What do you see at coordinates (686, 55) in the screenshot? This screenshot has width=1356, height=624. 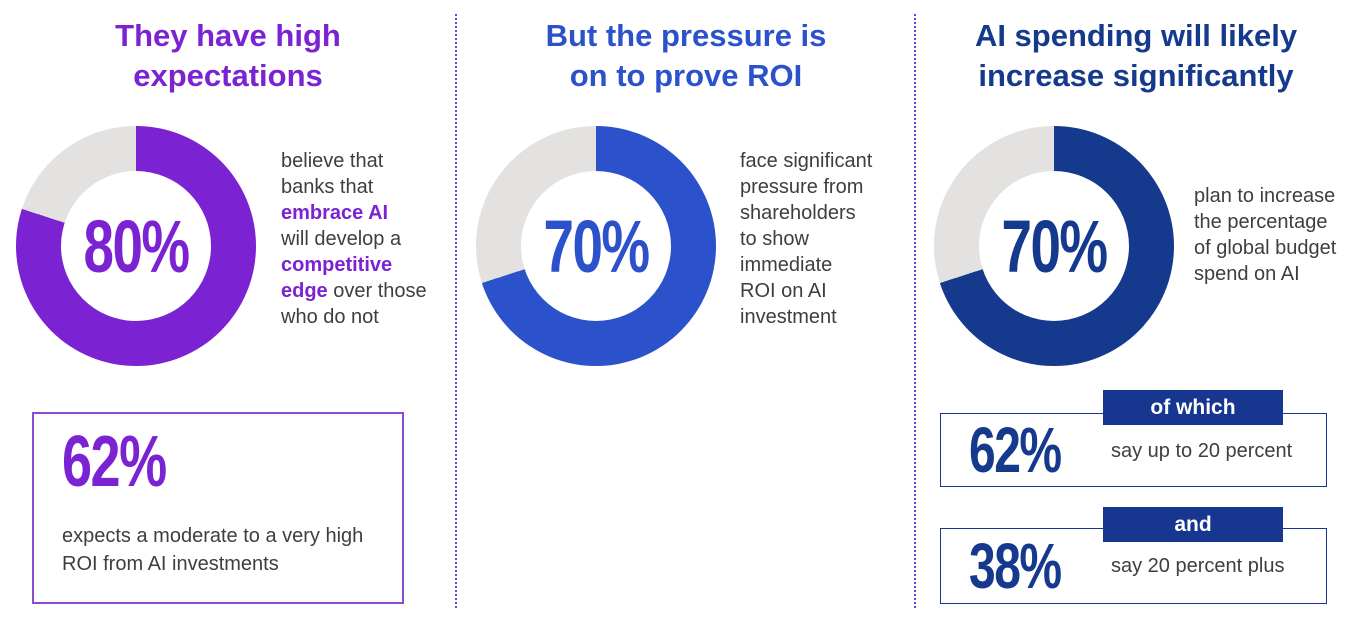 I see `column-title: But the pressure is on to prove ROI` at bounding box center [686, 55].